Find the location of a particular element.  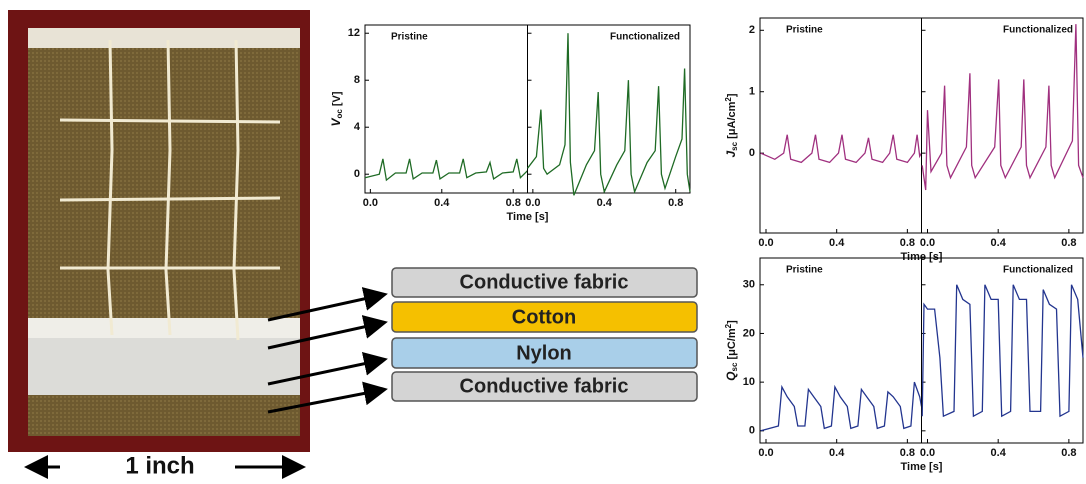

scale-label: 1 inch is located at coordinates (159, 465).